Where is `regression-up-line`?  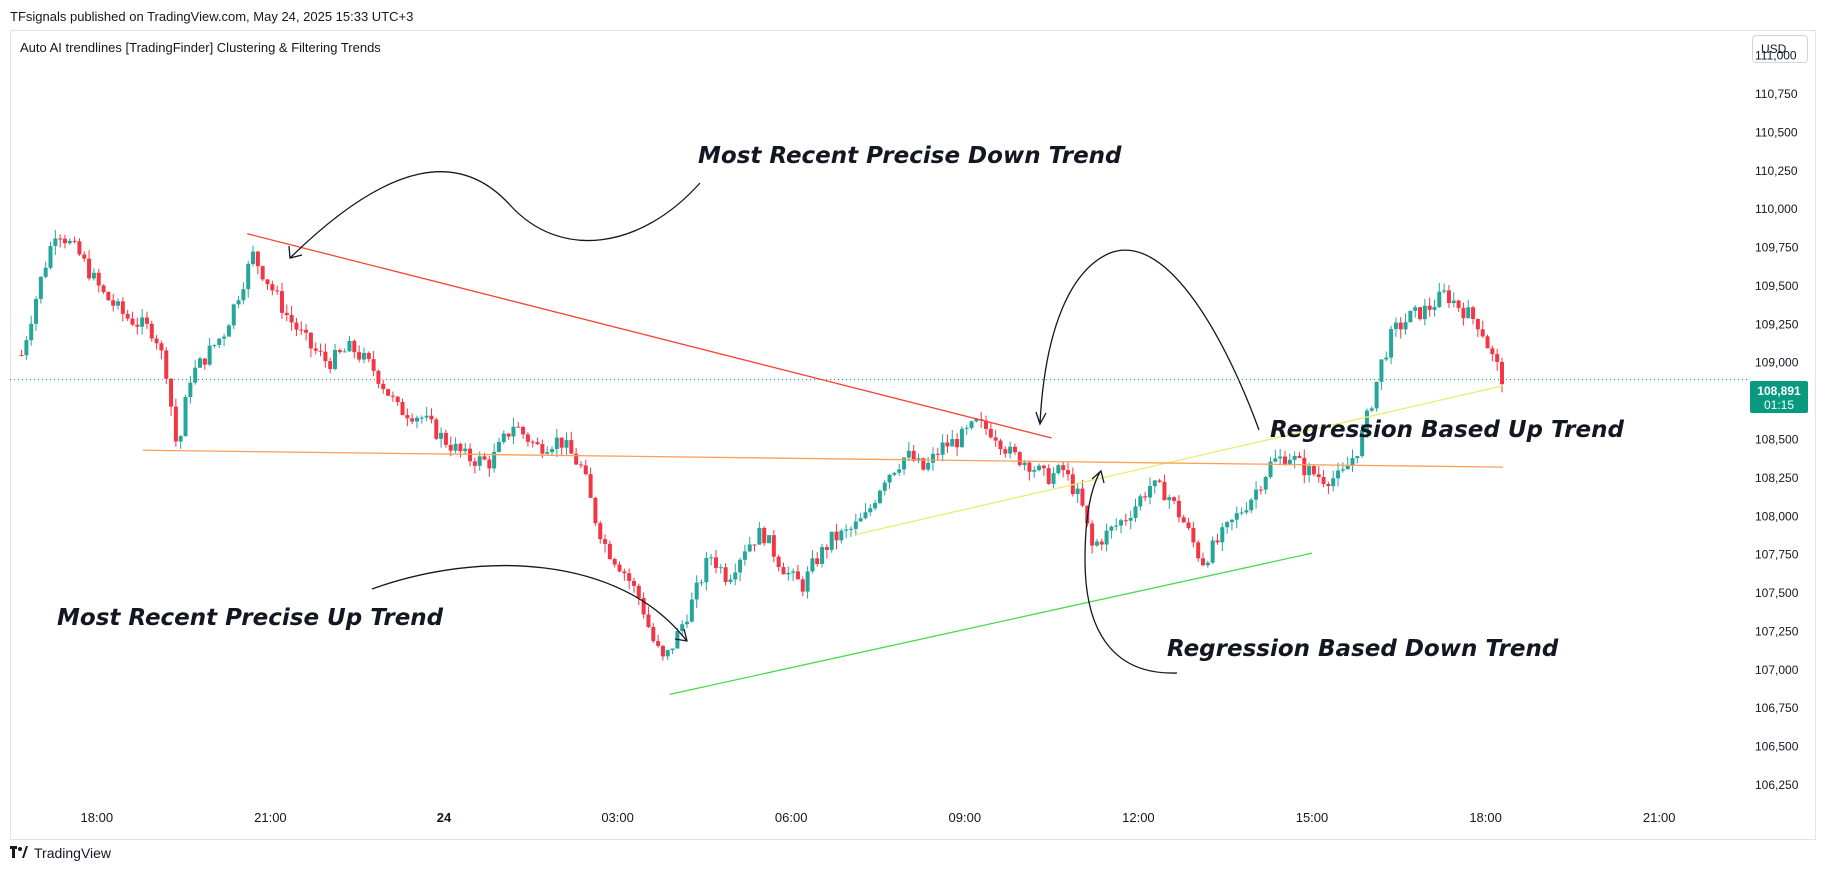
regression-up-line is located at coordinates (1179, 460).